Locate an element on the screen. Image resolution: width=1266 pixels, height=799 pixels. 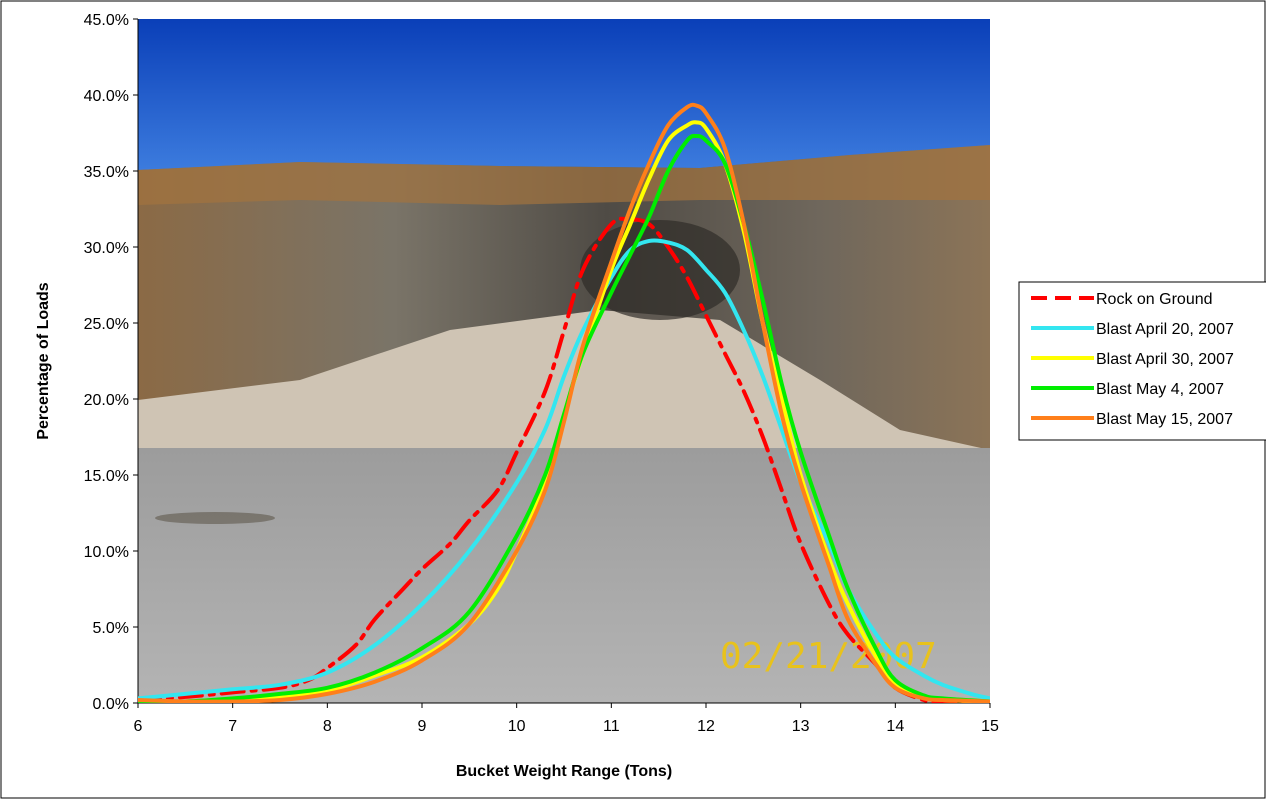
y-tick-label: 40.0% is located at coordinates (106, 96).